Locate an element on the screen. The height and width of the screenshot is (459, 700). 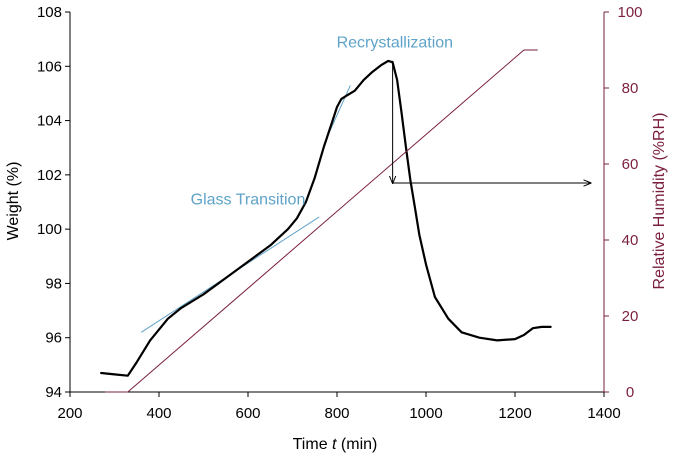
y2-tick-label: 60 is located at coordinates (630, 164).